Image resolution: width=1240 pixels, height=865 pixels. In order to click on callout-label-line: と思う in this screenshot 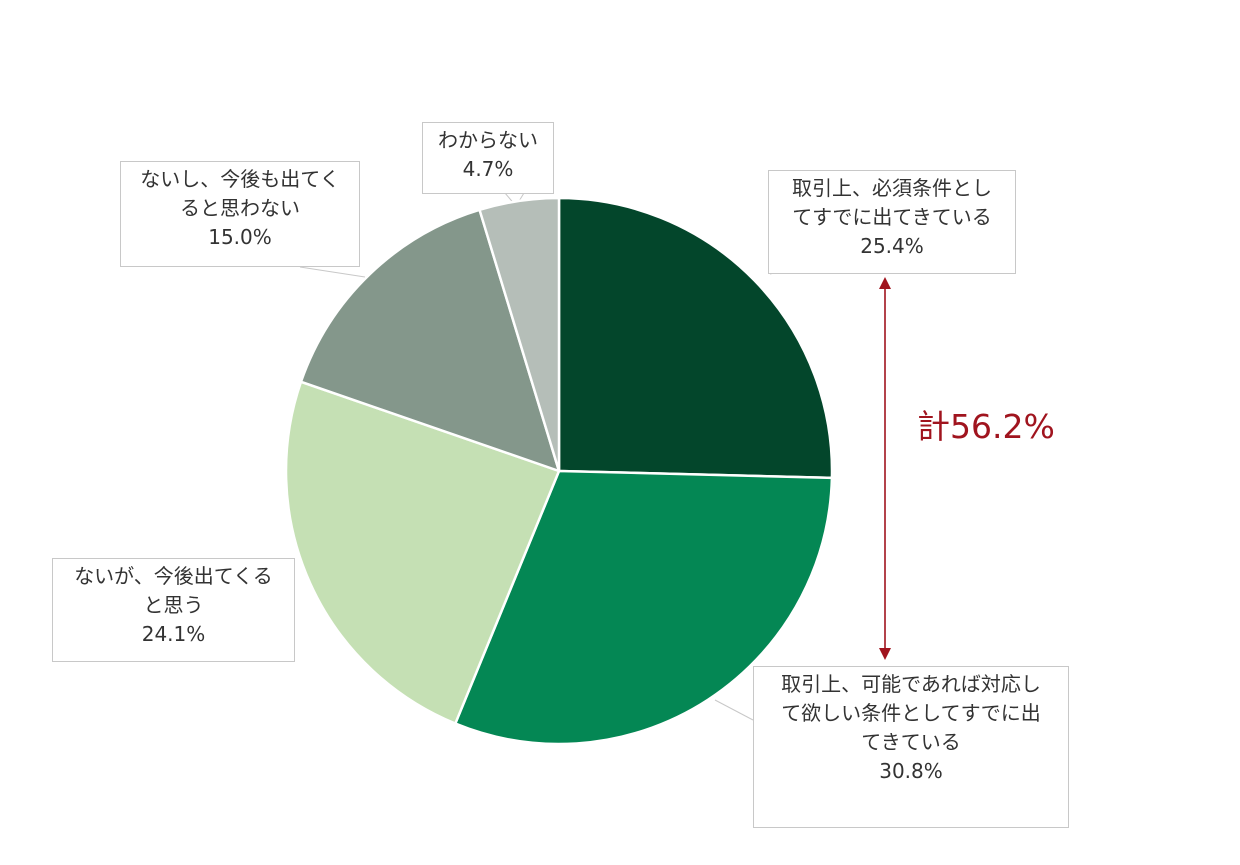, I will do `click(173, 605)`.